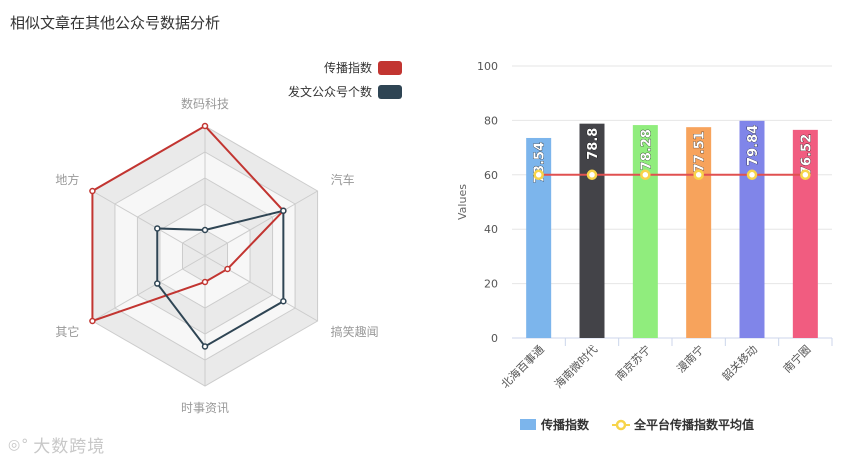 The height and width of the screenshot is (463, 855). Describe the element at coordinates (494, 338) in the screenshot. I see `y-tick-label: 0` at that location.